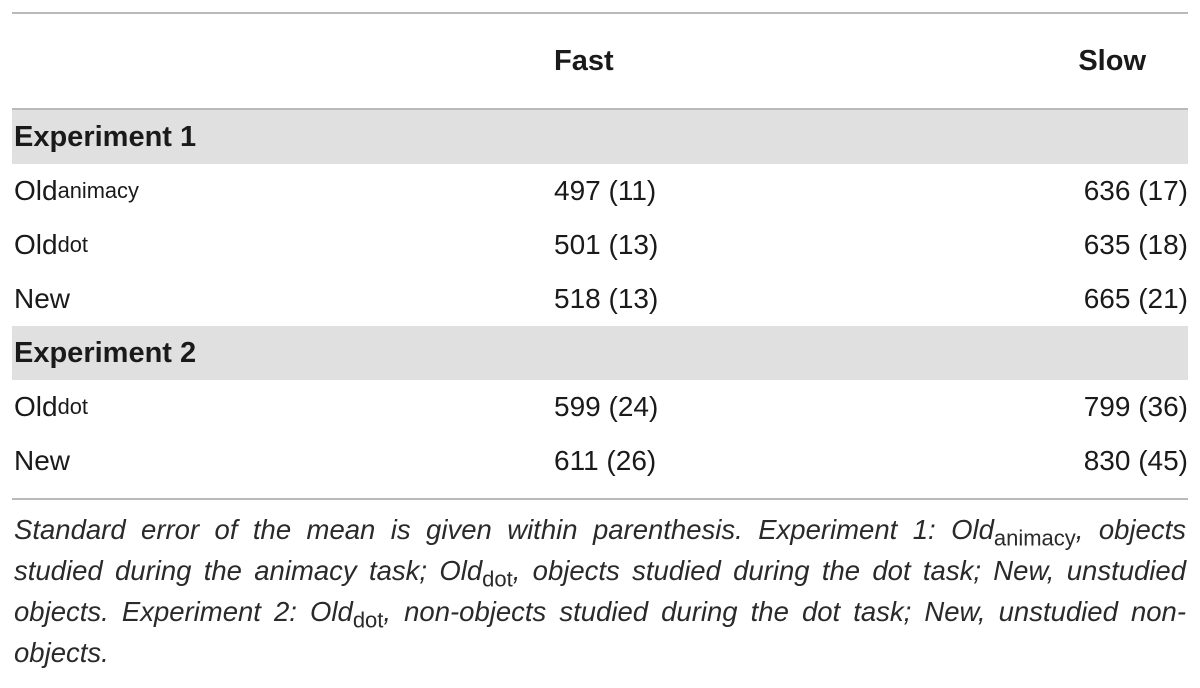 The width and height of the screenshot is (1200, 688). I want to click on table-row: Old dot 501 (13) 635 (18), so click(600, 245).